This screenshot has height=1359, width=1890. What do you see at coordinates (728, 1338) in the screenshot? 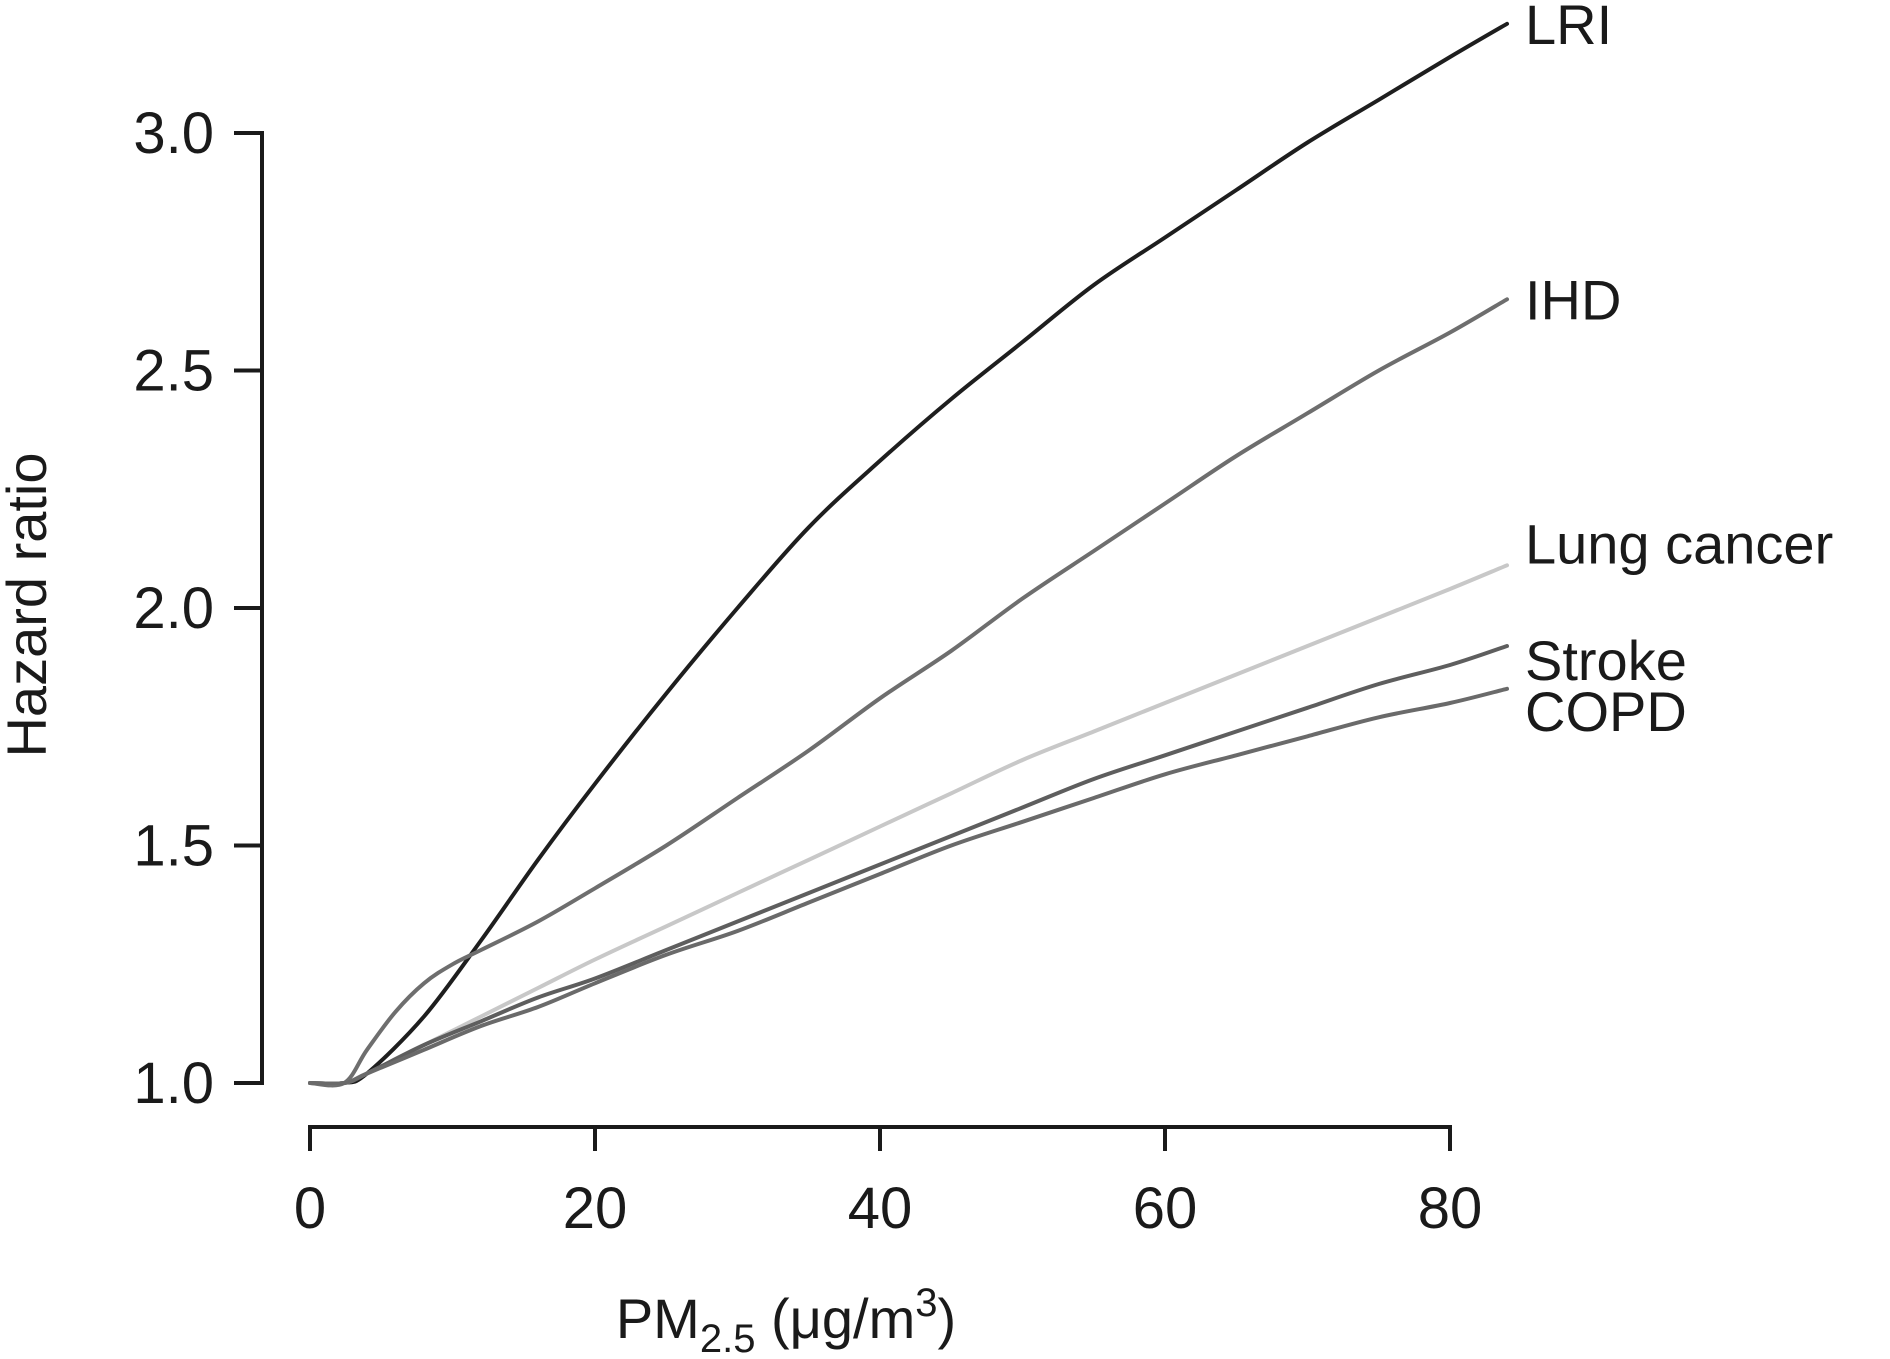
I see `x-title-subscript: 2.5` at bounding box center [728, 1338].